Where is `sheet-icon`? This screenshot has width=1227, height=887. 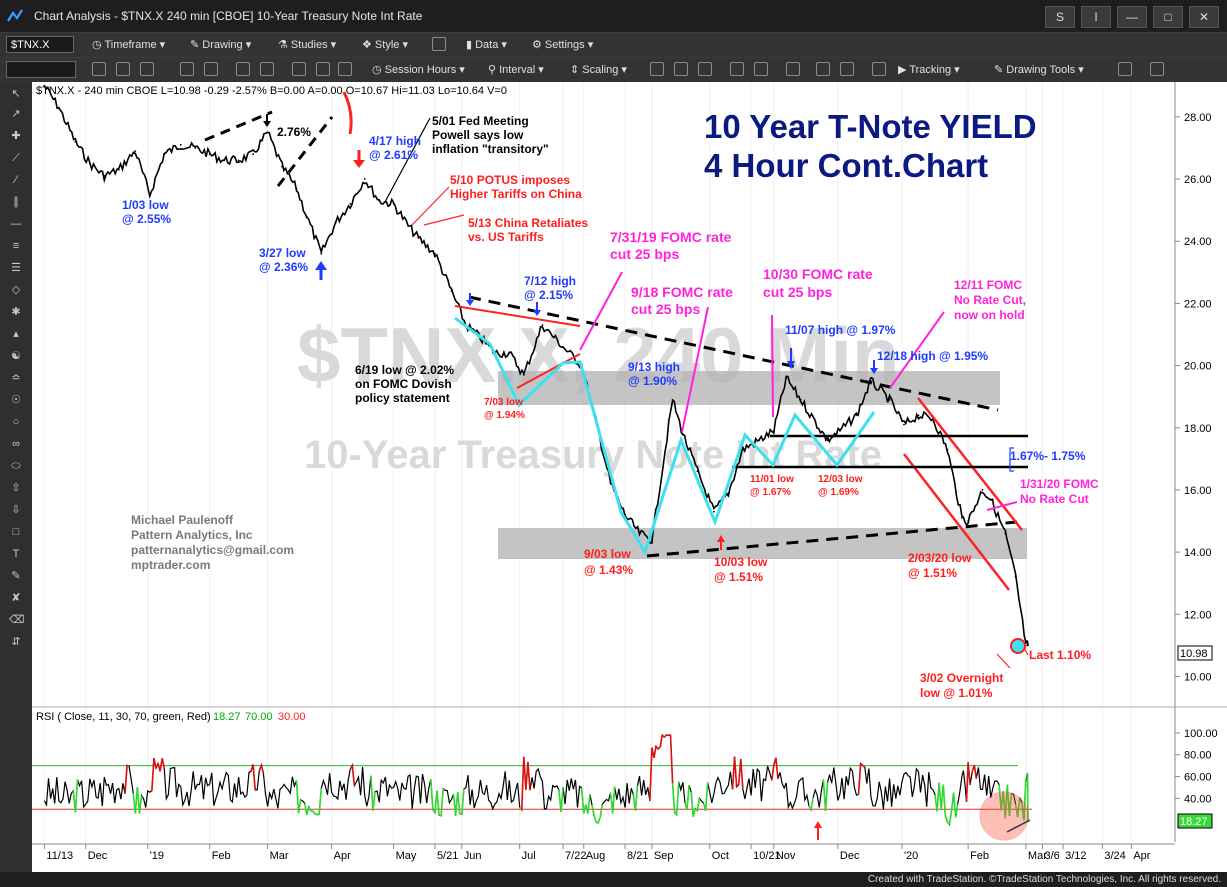 sheet-icon is located at coordinates (147, 69).